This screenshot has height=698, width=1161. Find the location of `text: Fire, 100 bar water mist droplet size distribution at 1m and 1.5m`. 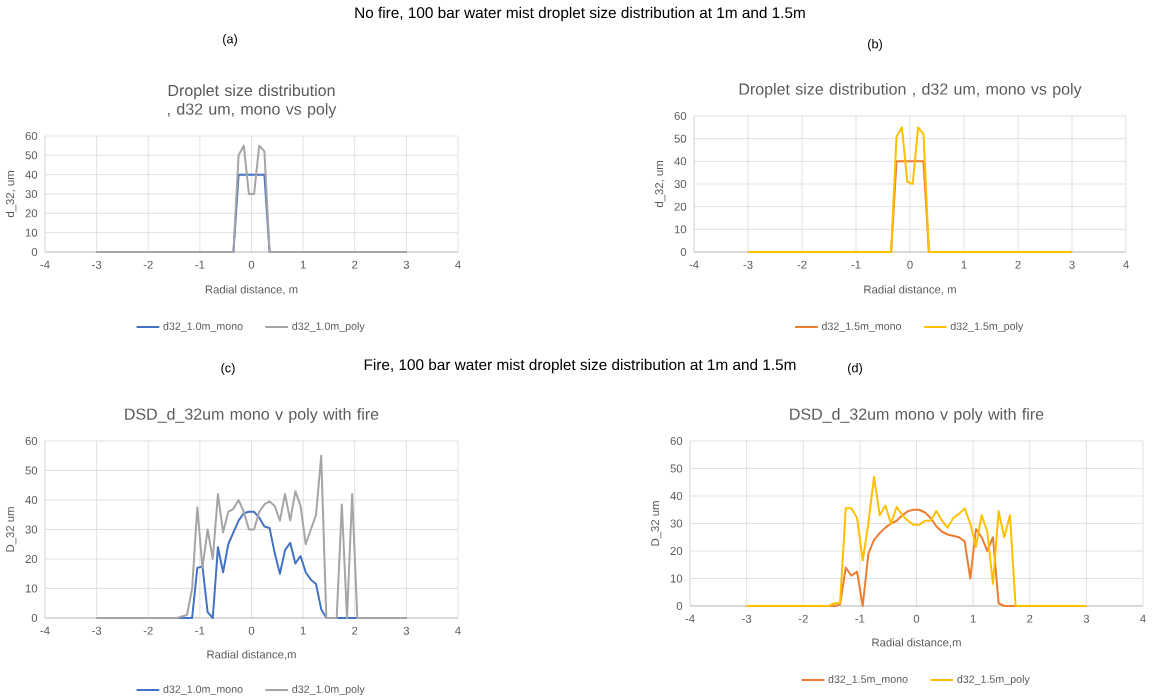

text: Fire, 100 bar water mist droplet size distribution at 1m and 1.5m is located at coordinates (580, 366).